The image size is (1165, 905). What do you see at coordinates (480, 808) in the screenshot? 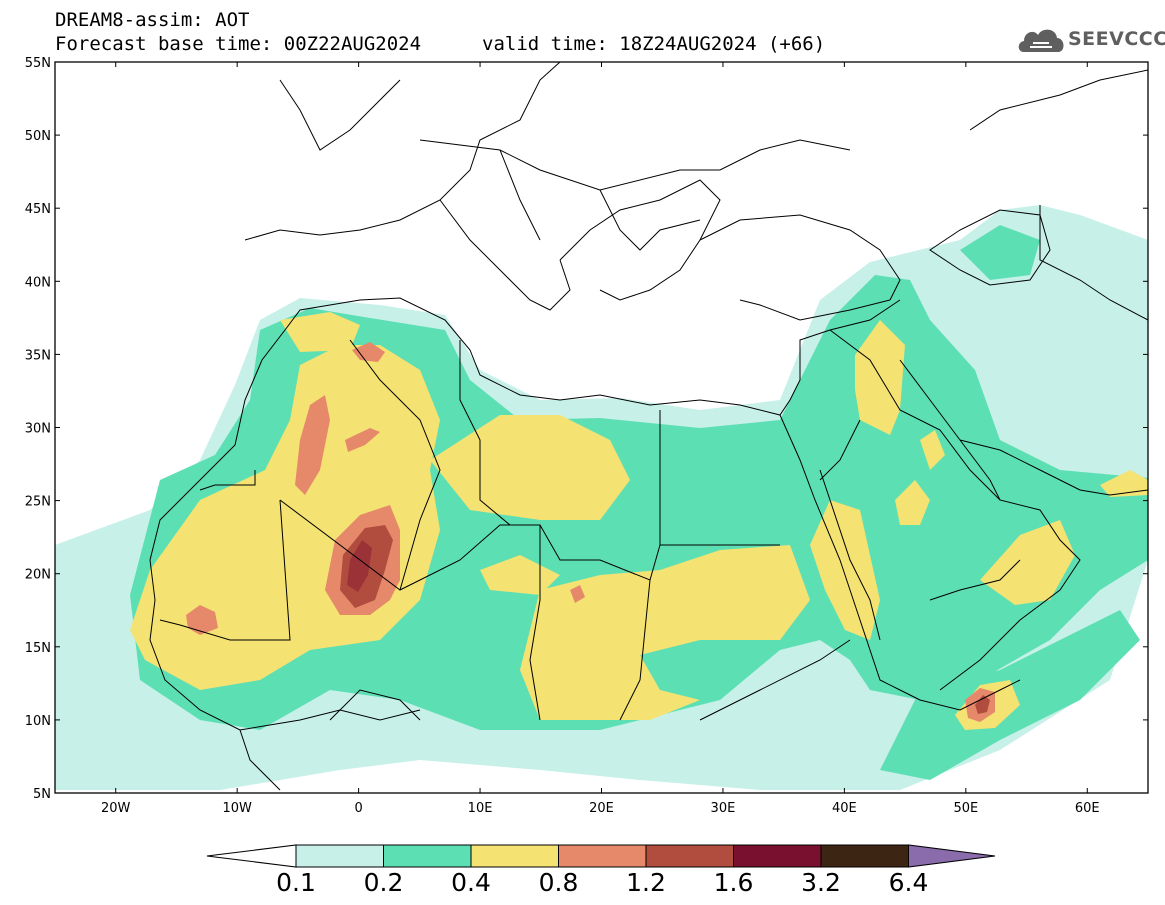
I see `lon-tick-label: 10E` at bounding box center [480, 808].